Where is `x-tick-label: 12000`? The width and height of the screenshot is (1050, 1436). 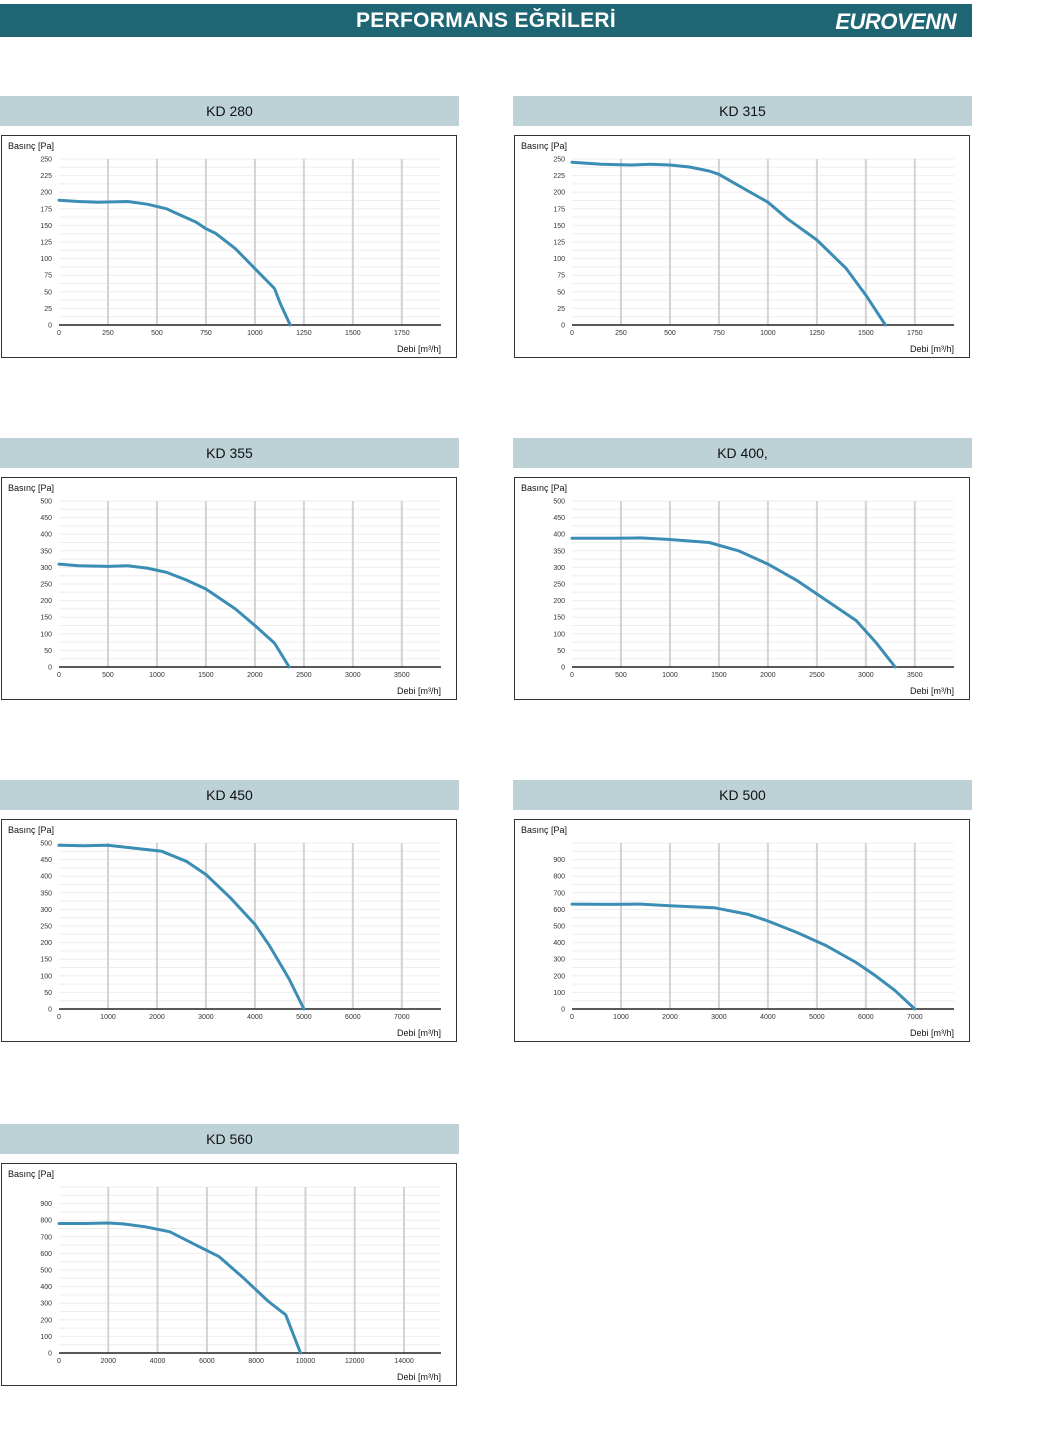 x-tick-label: 12000 is located at coordinates (355, 1361).